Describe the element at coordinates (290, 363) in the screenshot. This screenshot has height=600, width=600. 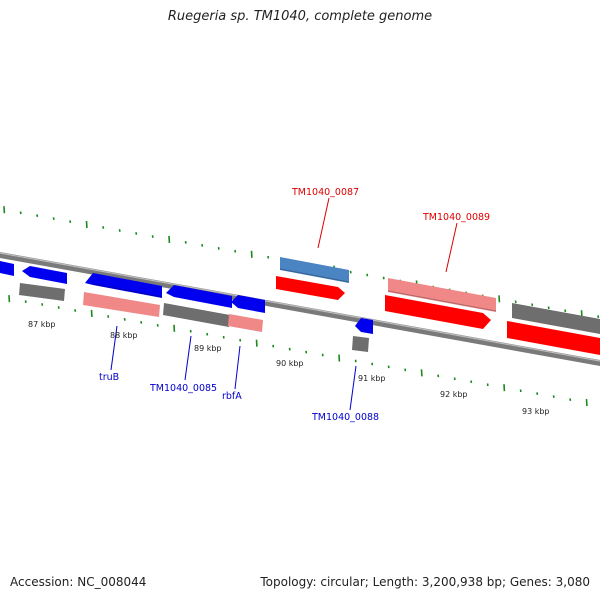
I see `kbp-label: 90 kbp` at that location.